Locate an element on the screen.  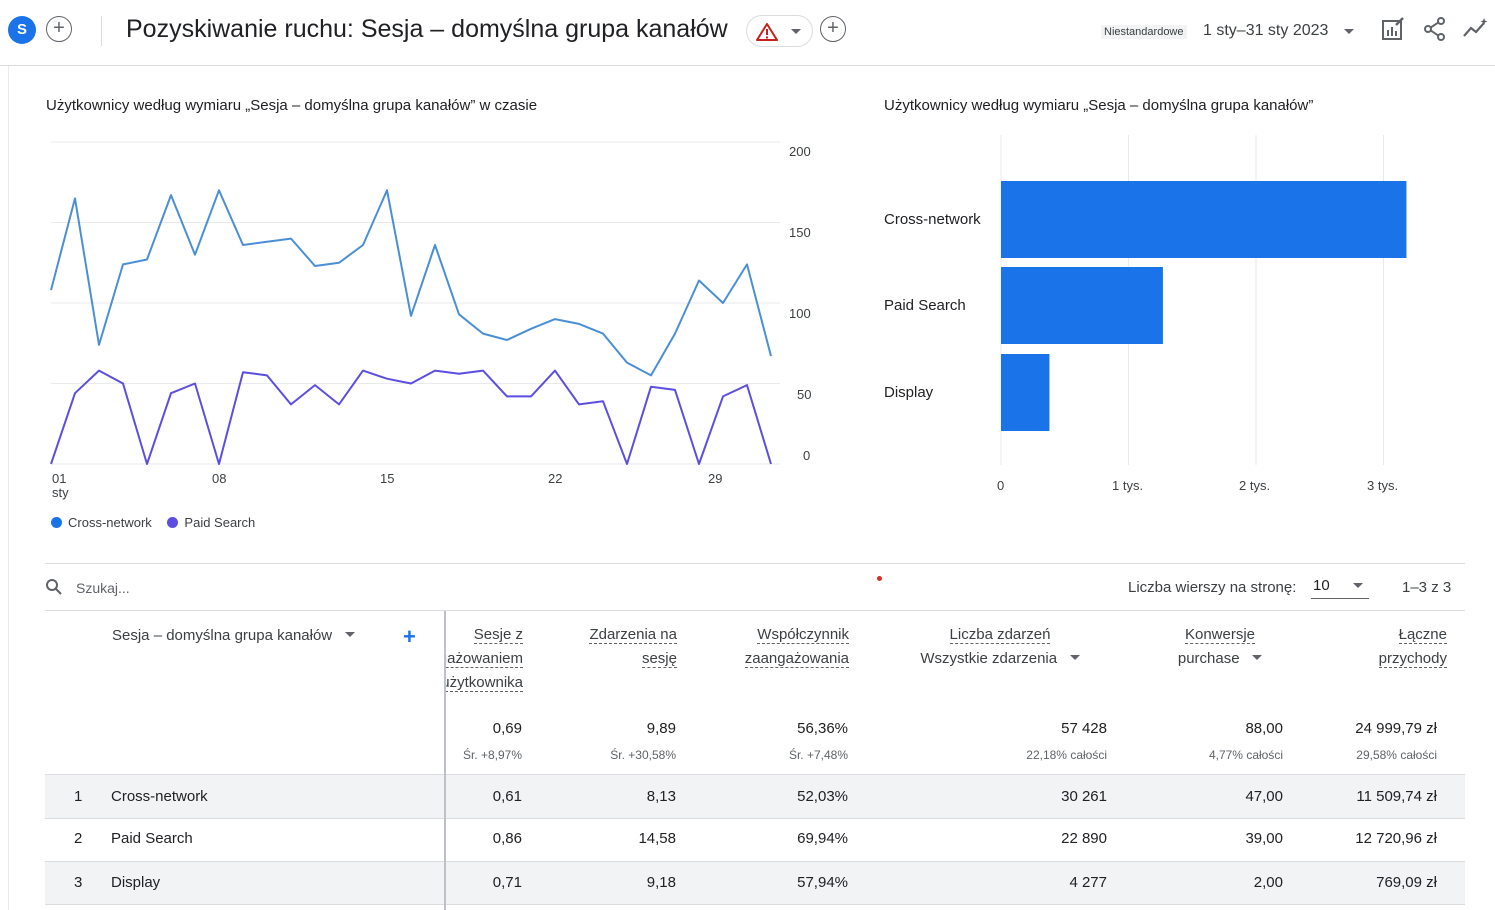
add-comparison-button: + is located at coordinates (59, 29).